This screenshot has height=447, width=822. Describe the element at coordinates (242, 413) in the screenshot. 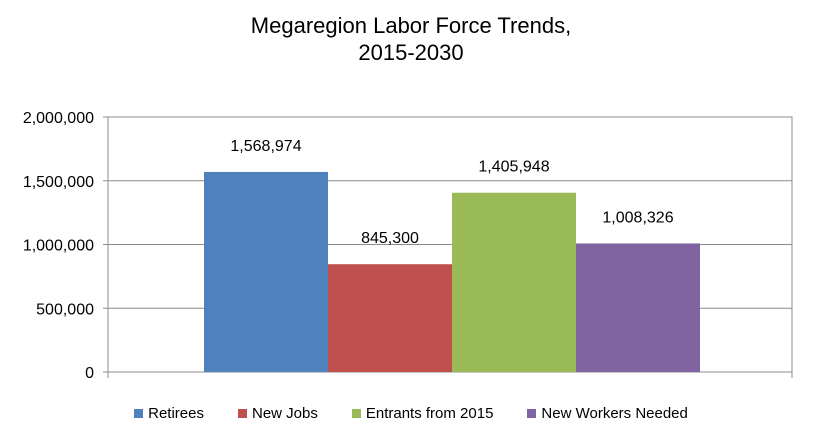

I see `legend-swatch-new-jobs` at that location.